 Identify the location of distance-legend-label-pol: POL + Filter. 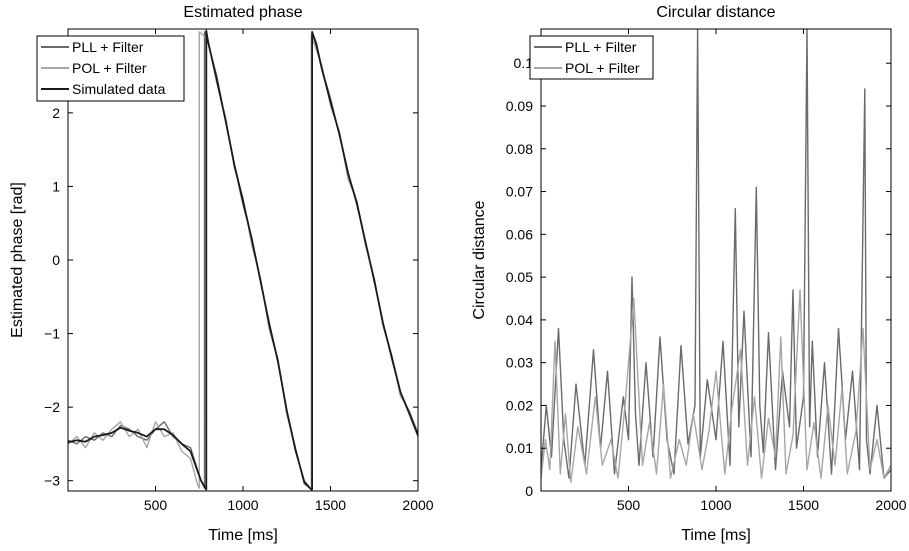
(602, 68).